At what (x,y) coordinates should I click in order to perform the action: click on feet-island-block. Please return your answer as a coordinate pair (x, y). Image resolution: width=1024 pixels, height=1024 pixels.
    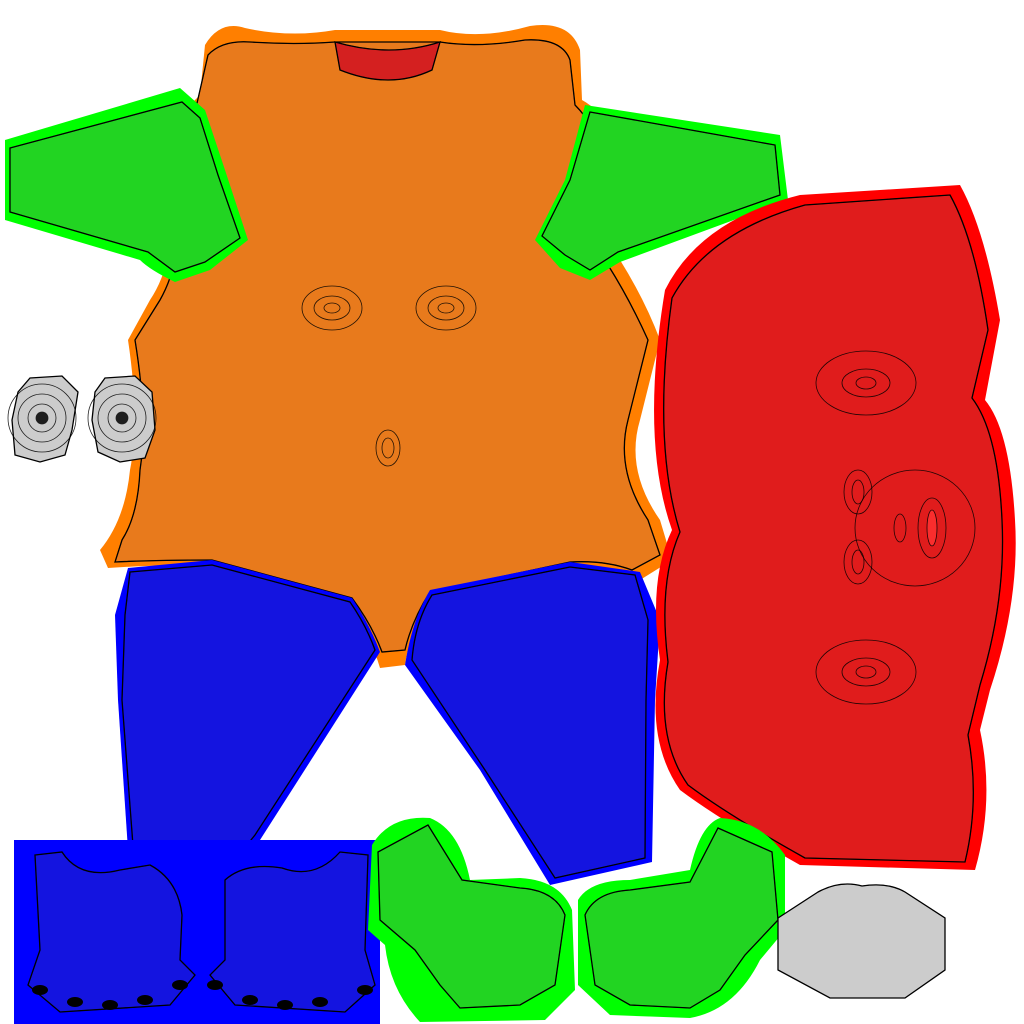
    Looking at the image, I should click on (197, 932).